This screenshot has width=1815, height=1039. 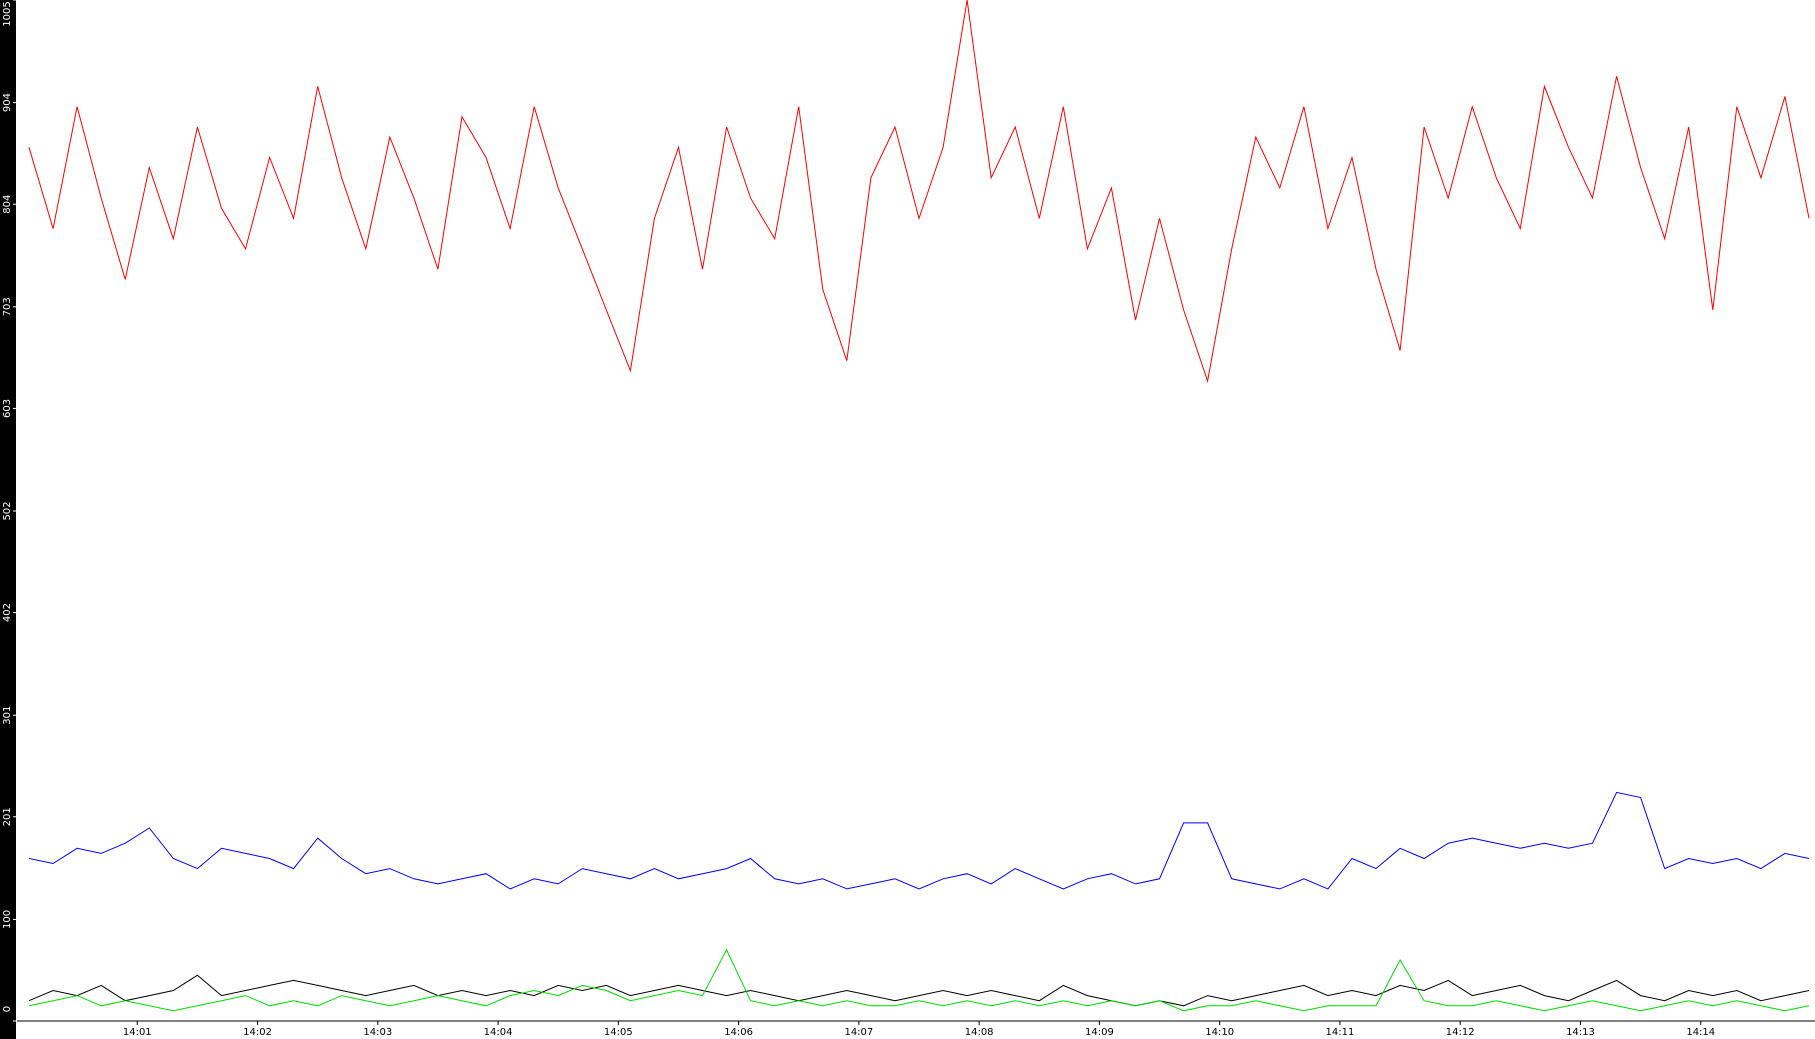 I want to click on y-tick-label: 402, so click(x=7, y=612).